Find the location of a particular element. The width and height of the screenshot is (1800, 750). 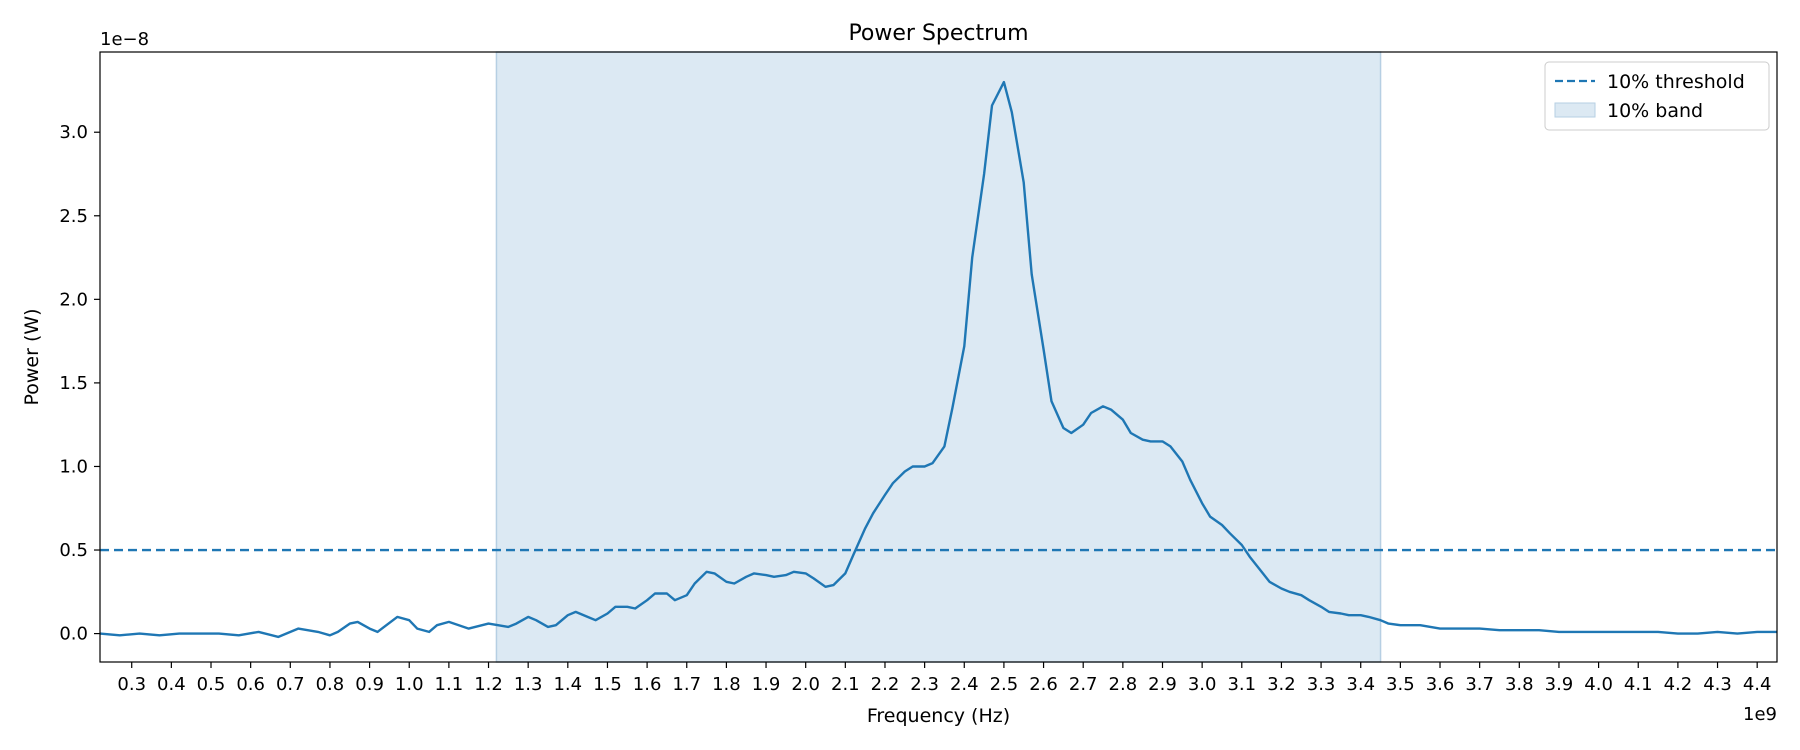

x-tick-label: 2.5 is located at coordinates (1004, 684).